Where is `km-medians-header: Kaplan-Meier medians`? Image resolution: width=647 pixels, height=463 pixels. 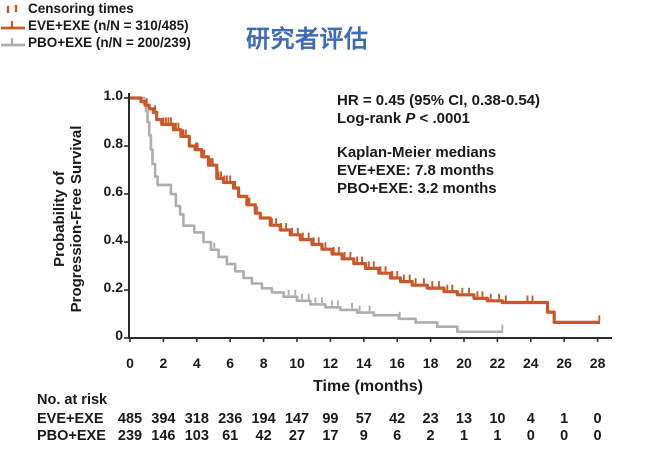
km-medians-header: Kaplan-Meier medians is located at coordinates (417, 152).